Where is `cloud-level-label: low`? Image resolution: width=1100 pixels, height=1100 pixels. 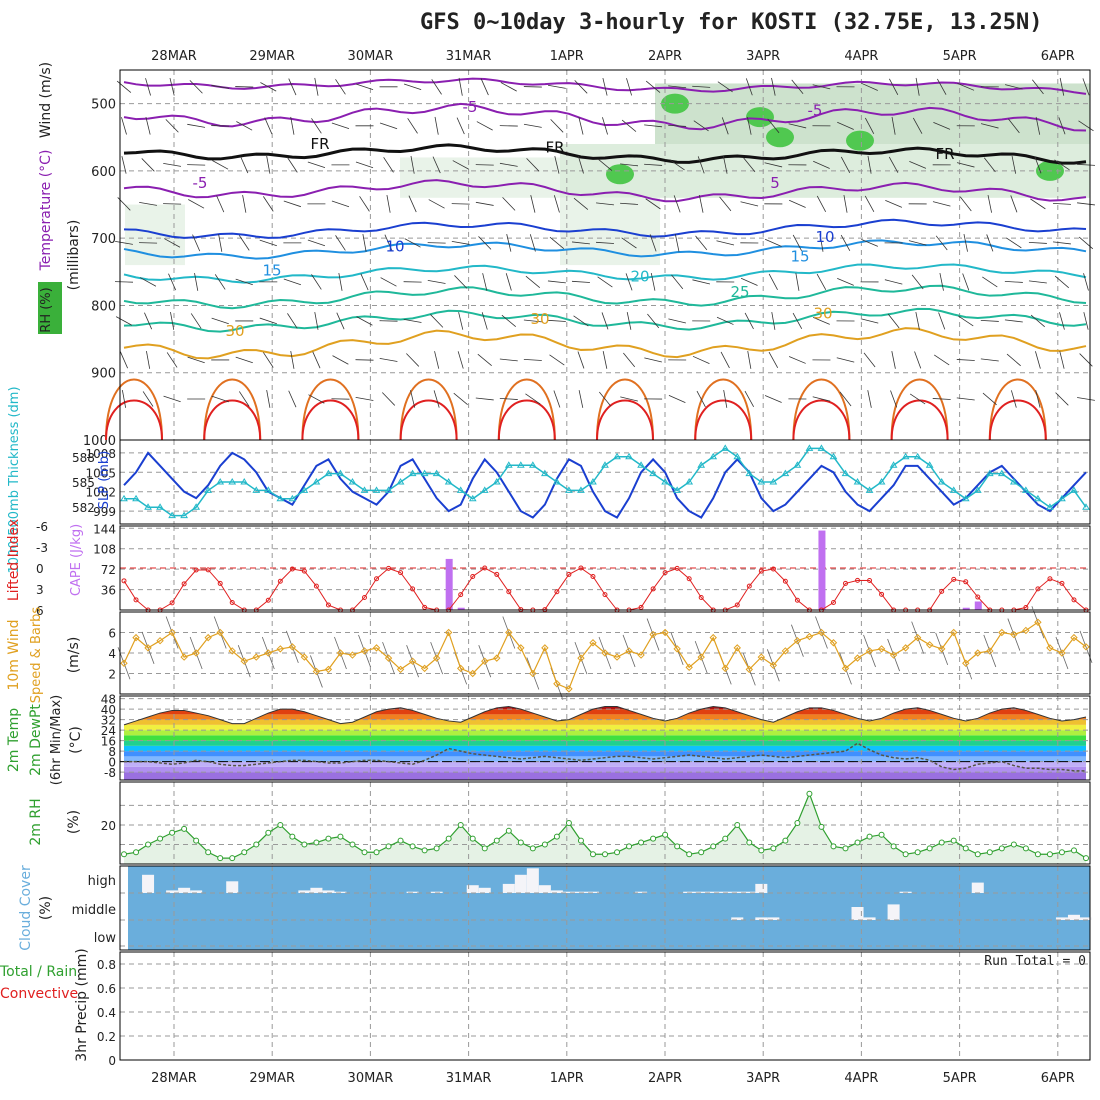
cloud-level-label: low is located at coordinates (105, 938).